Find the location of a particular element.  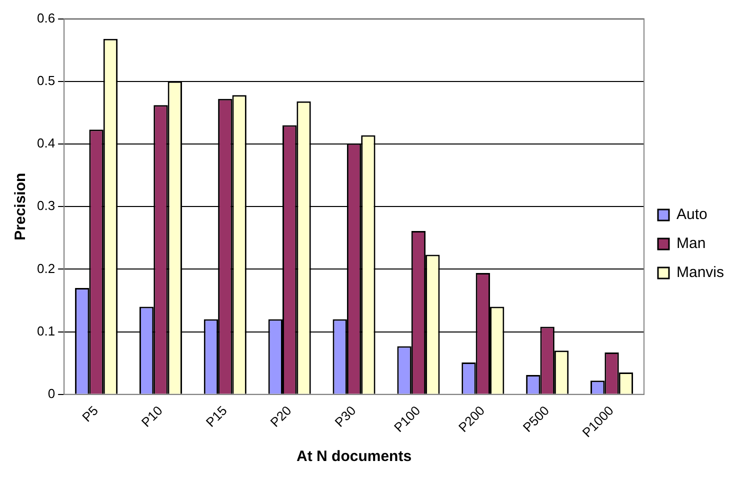

y-tick-label: 0.3 is located at coordinates (46, 206).